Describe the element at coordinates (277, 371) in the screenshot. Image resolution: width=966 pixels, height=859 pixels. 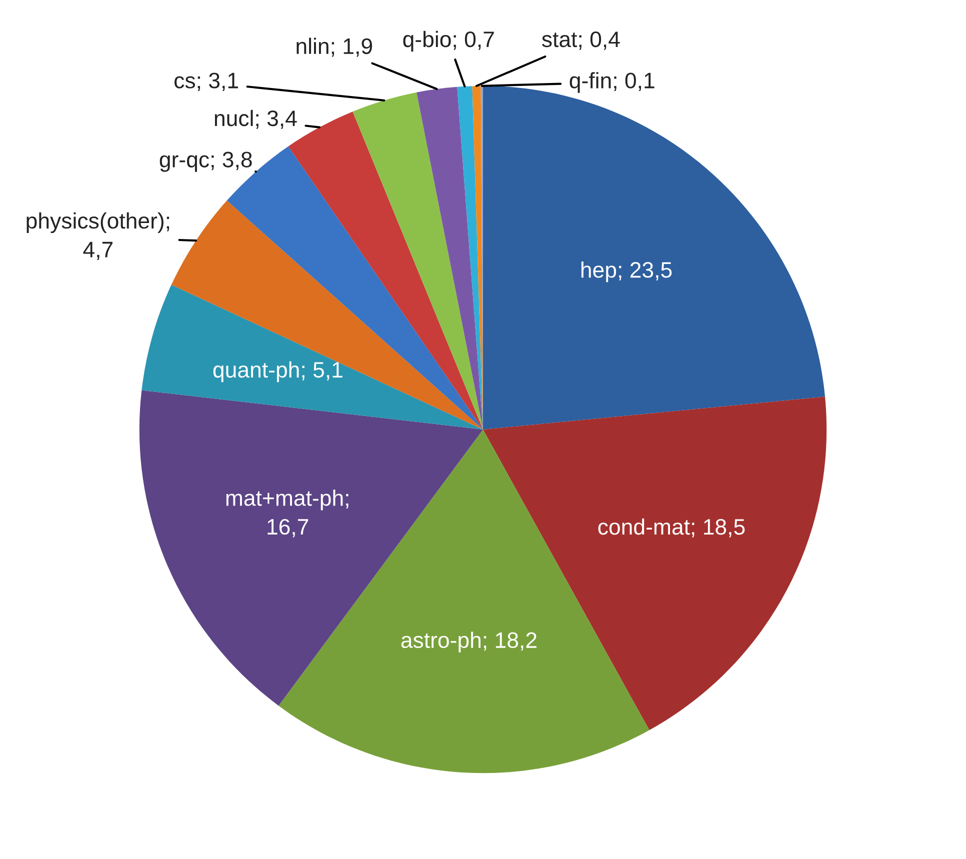
I see `slice-label: quant-ph; 5,1` at that location.